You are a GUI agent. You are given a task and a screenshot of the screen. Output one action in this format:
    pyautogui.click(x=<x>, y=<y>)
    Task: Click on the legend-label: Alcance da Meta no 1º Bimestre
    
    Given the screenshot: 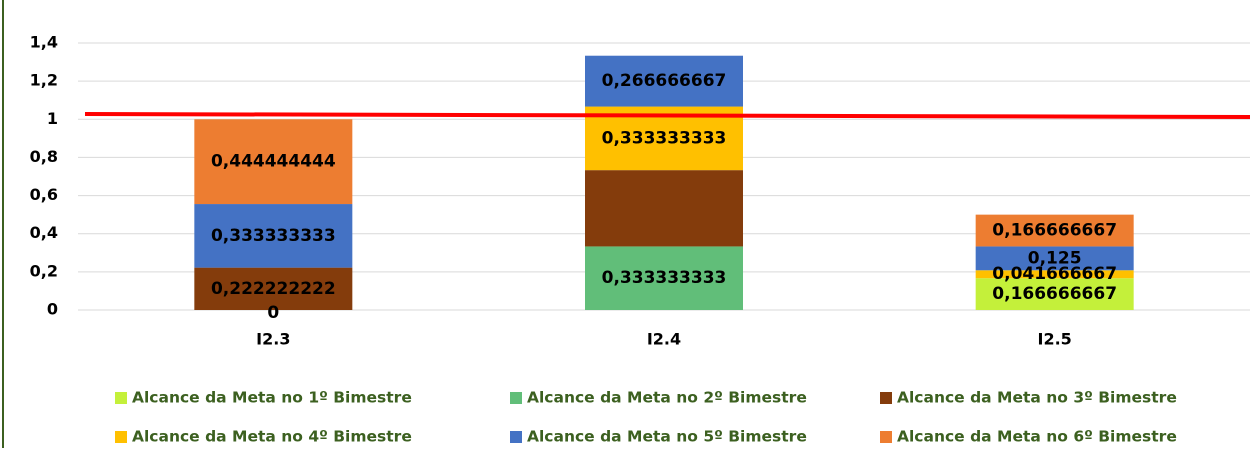 What is the action you would take?
    pyautogui.click(x=272, y=398)
    